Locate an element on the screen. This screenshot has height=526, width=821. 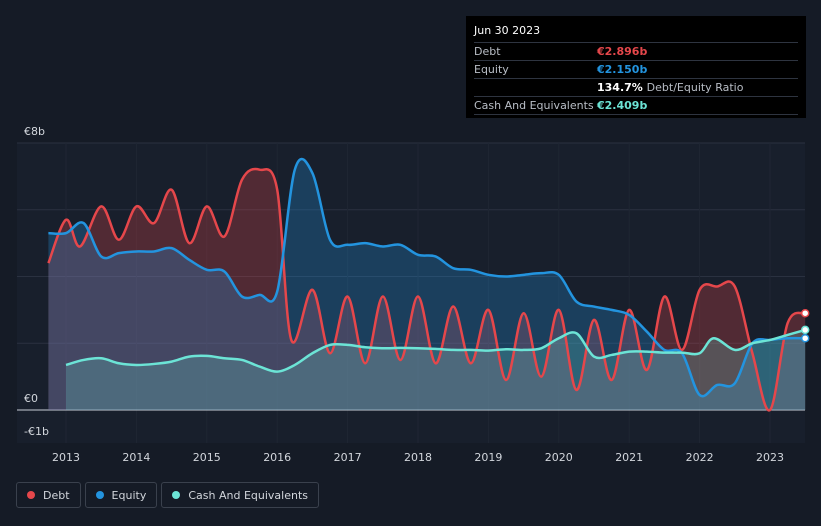
x-tick-label: 2015 is located at coordinates (207, 457).